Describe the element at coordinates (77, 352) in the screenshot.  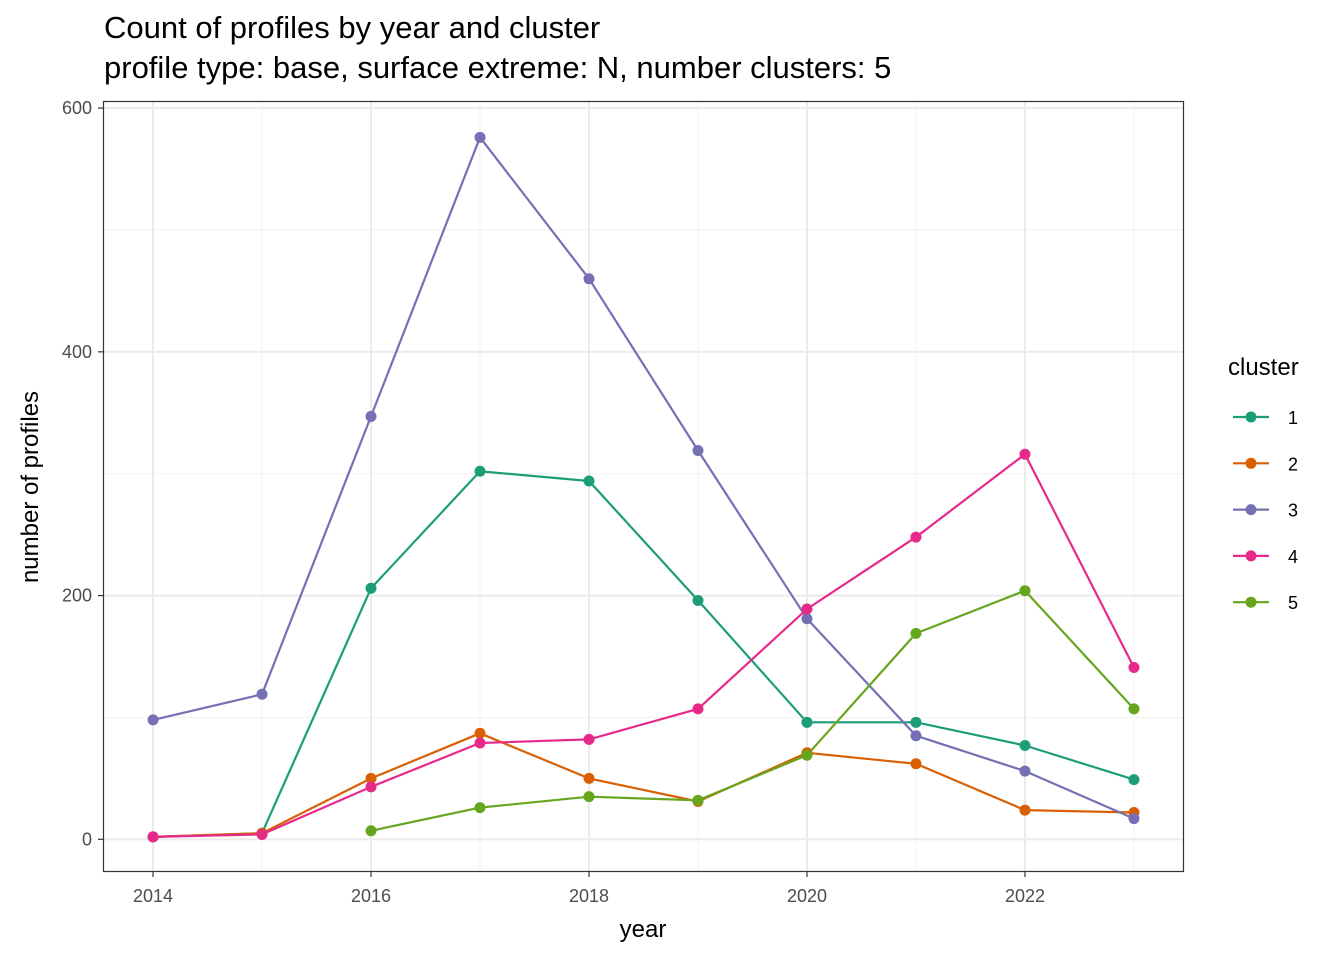
I see `y-tick-label: 400` at that location.